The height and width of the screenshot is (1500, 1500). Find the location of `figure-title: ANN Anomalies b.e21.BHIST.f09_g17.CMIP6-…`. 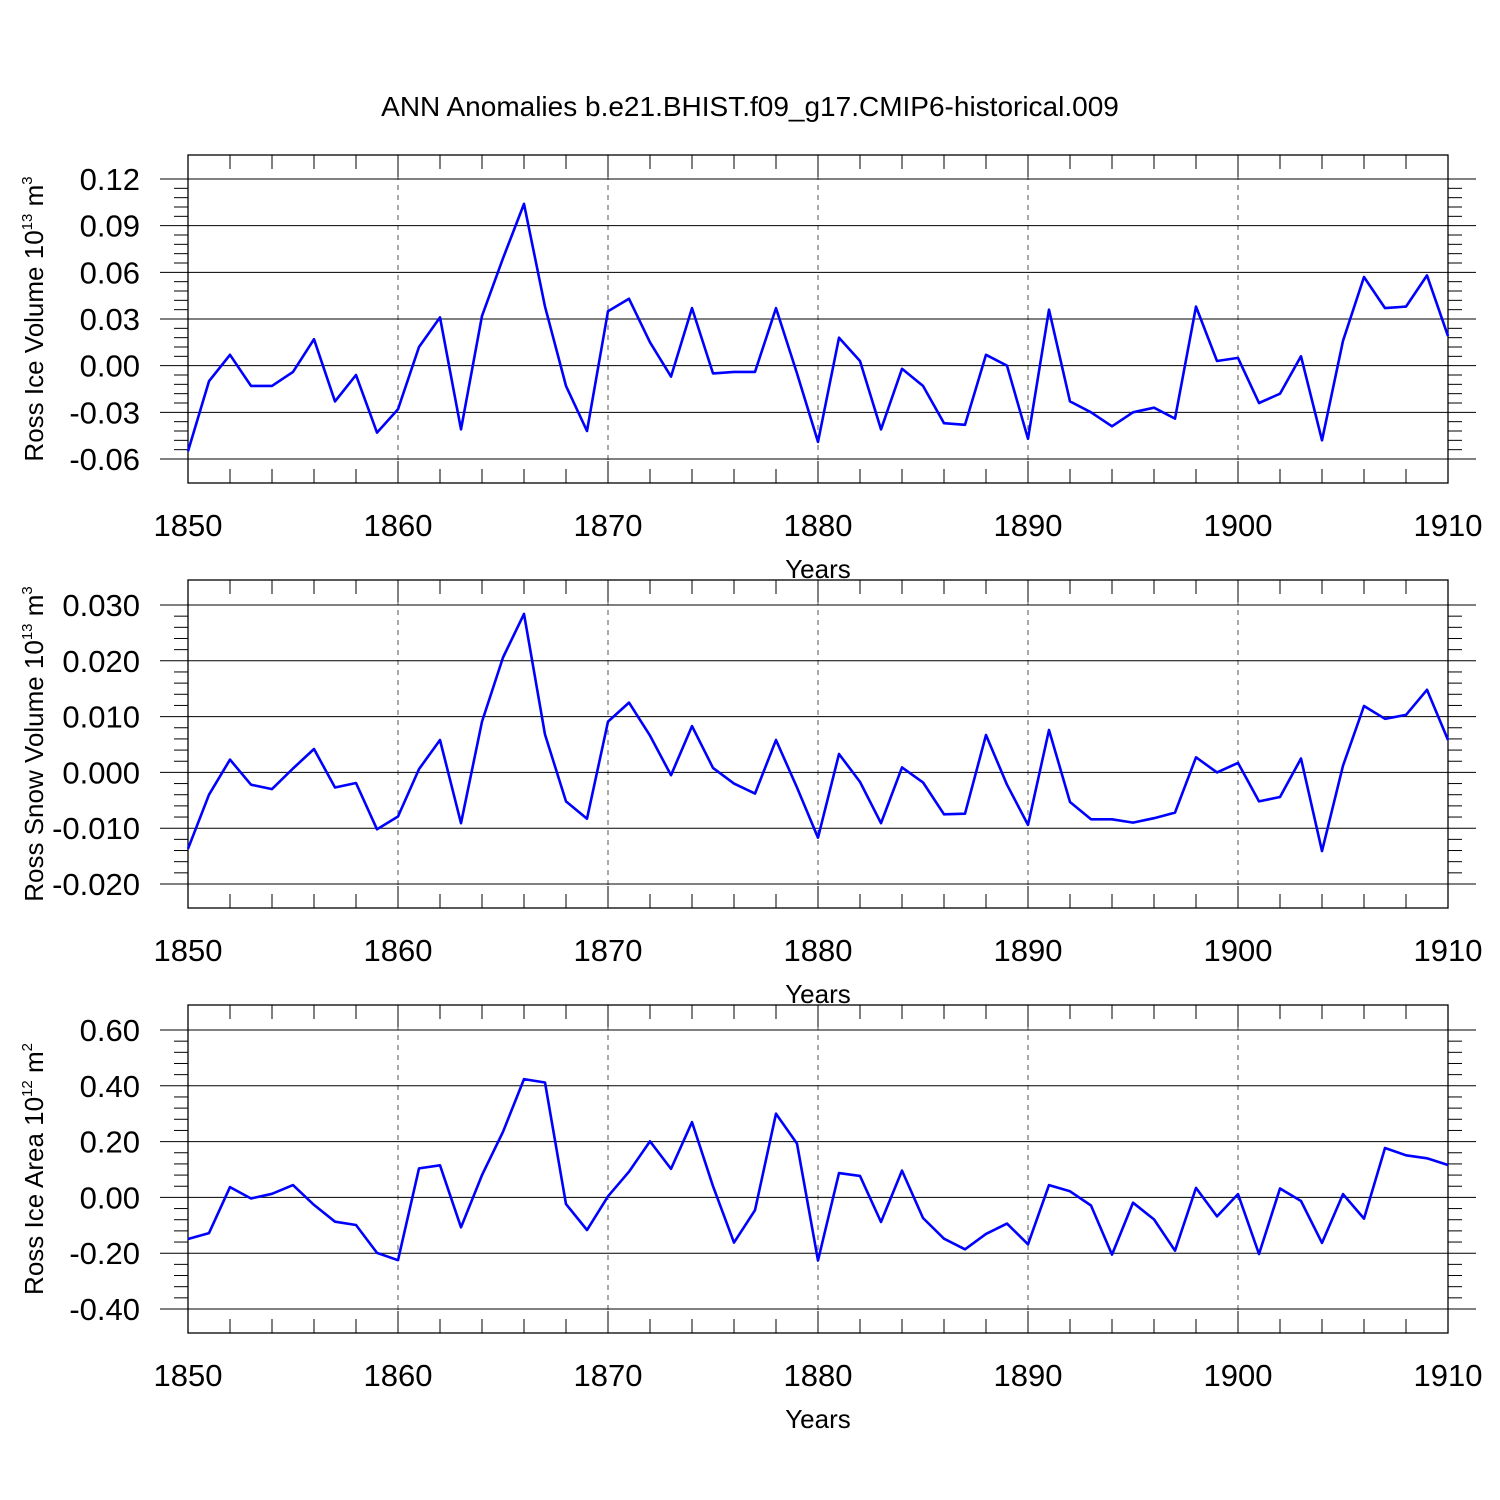

figure-title: ANN Anomalies b.e21.BHIST.f09_g17.CMIP6-… is located at coordinates (750, 106).